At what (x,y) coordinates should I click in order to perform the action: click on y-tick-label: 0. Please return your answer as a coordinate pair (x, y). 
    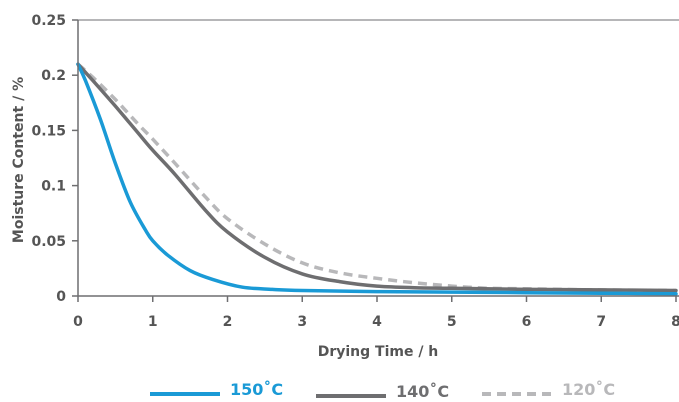
    Looking at the image, I should click on (61, 297).